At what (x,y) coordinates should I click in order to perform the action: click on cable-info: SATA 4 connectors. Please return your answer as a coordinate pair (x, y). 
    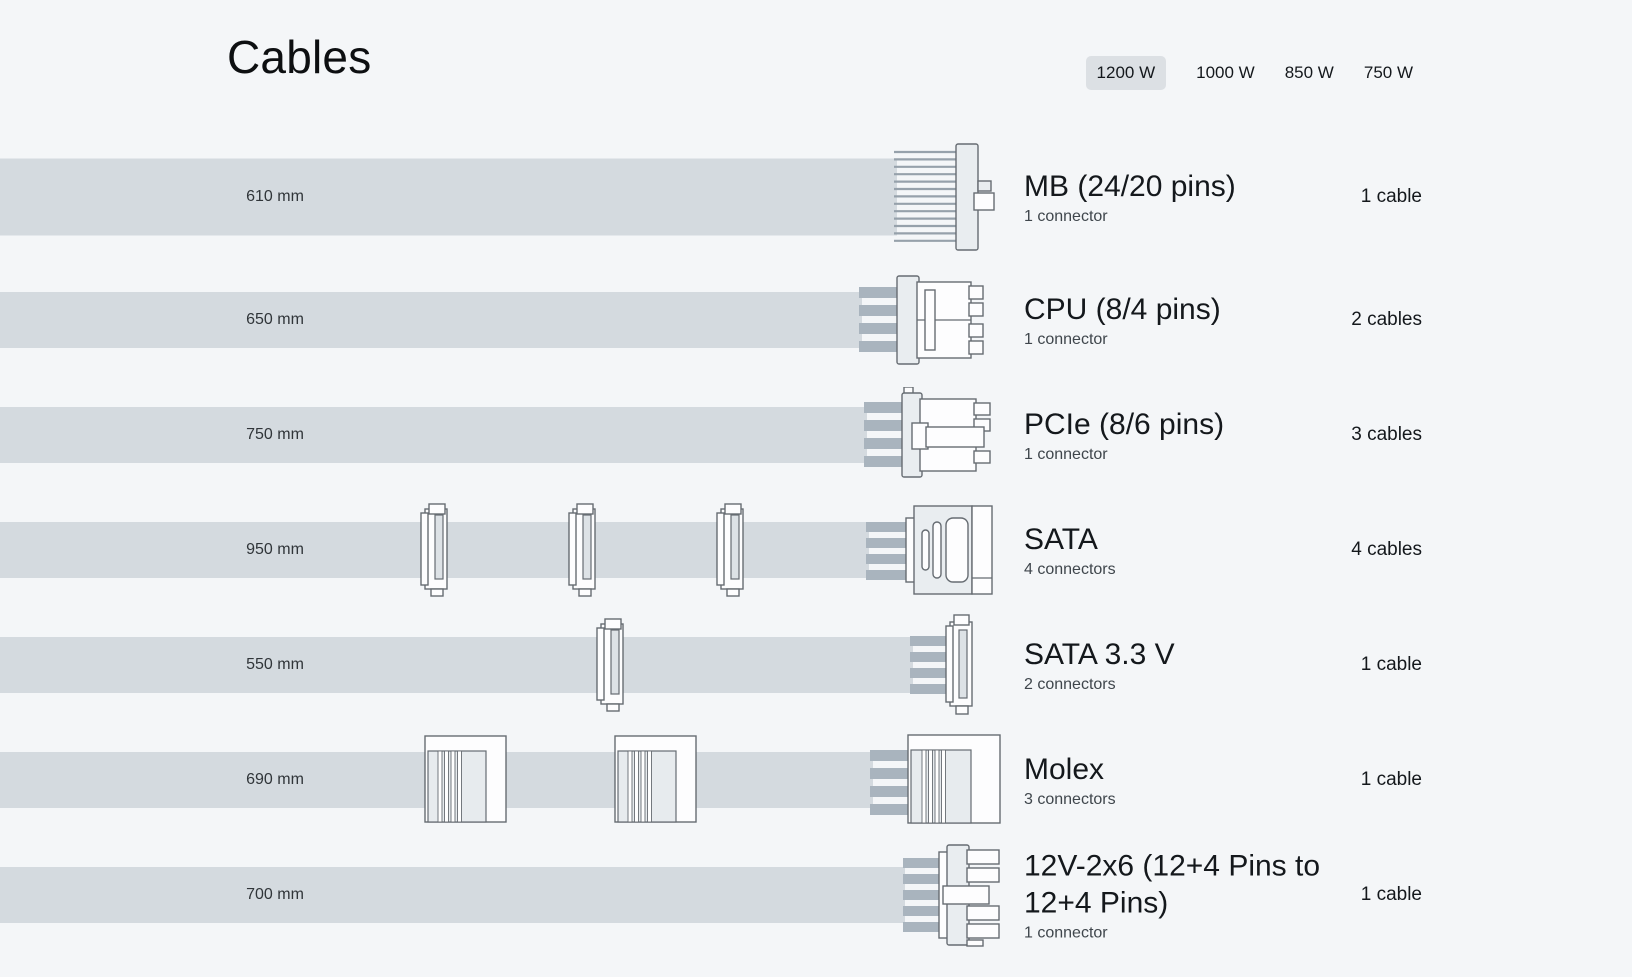
    Looking at the image, I should click on (1174, 550).